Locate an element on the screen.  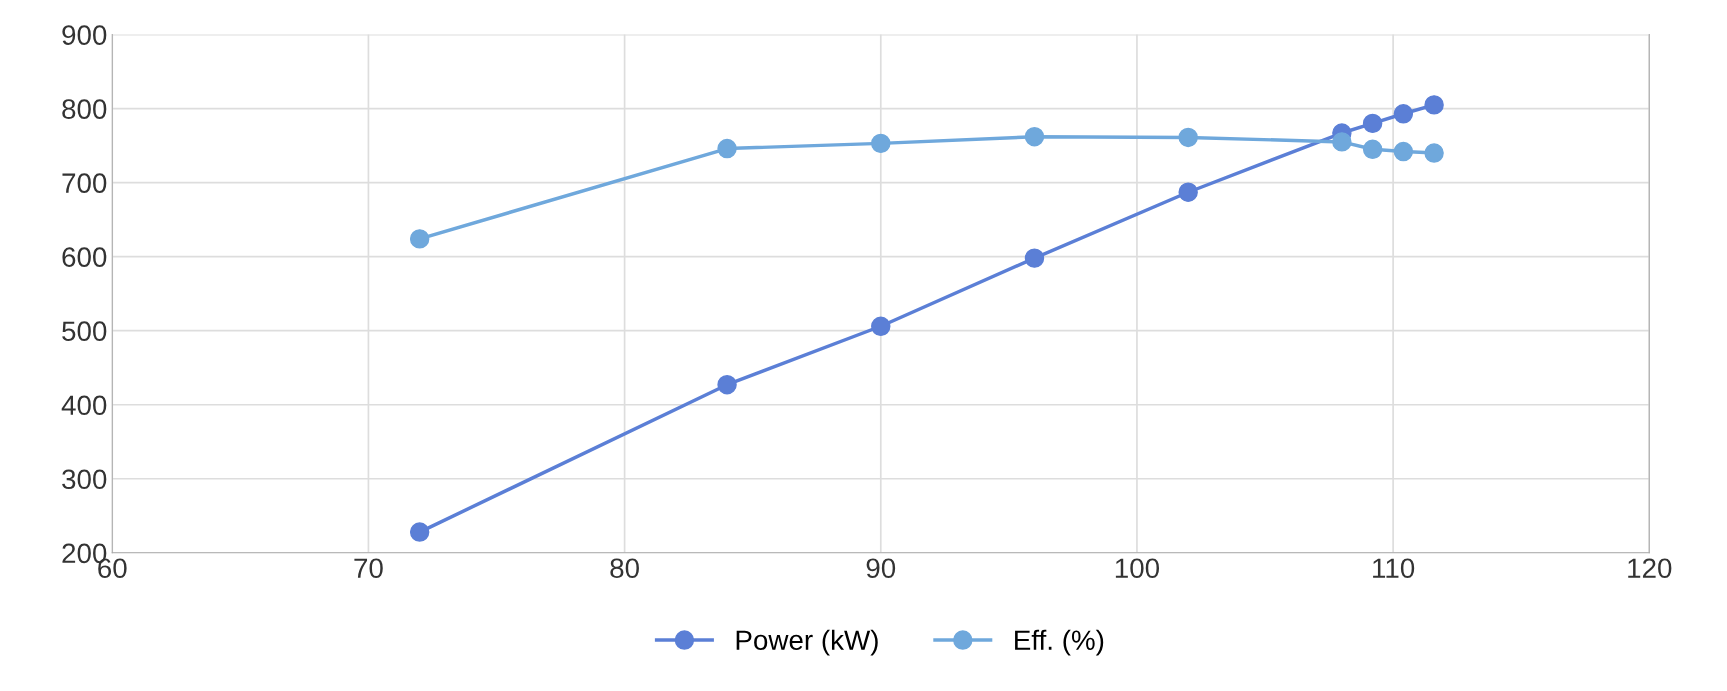
x-tick-label: 80 is located at coordinates (624, 568).